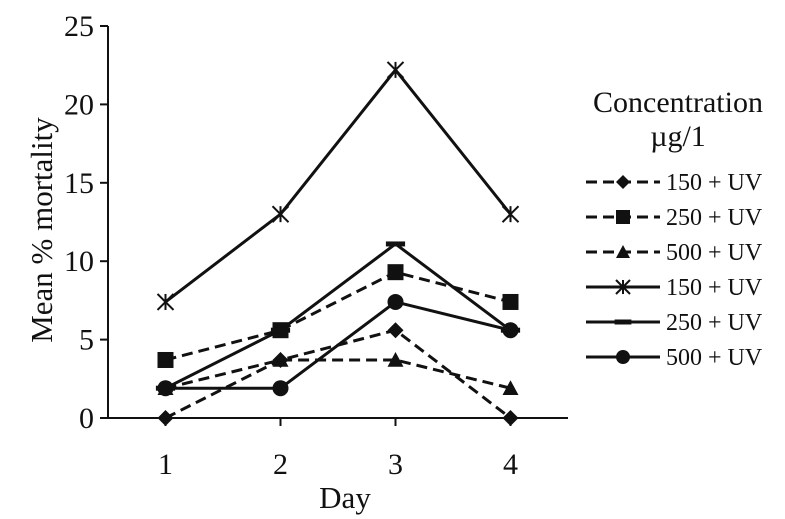 The image size is (785, 519). Describe the element at coordinates (41, 230) in the screenshot. I see `y-axis-title: Mean % mortality` at that location.